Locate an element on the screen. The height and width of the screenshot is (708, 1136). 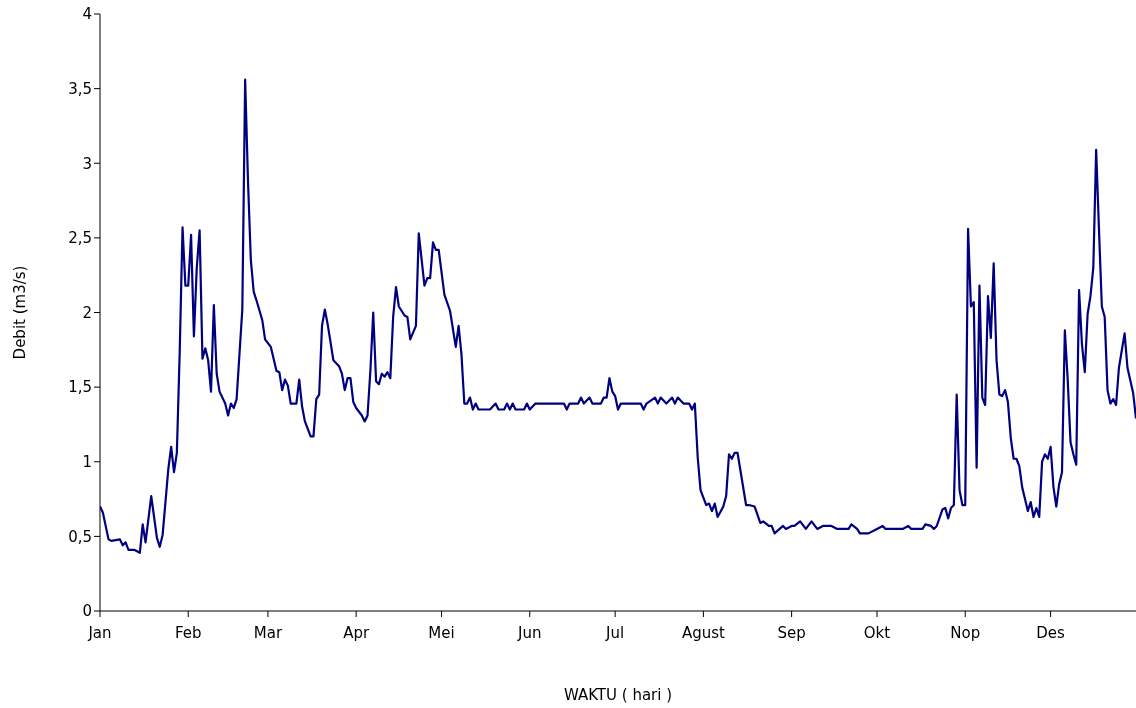
x-tick-label: Des is located at coordinates (1051, 632).